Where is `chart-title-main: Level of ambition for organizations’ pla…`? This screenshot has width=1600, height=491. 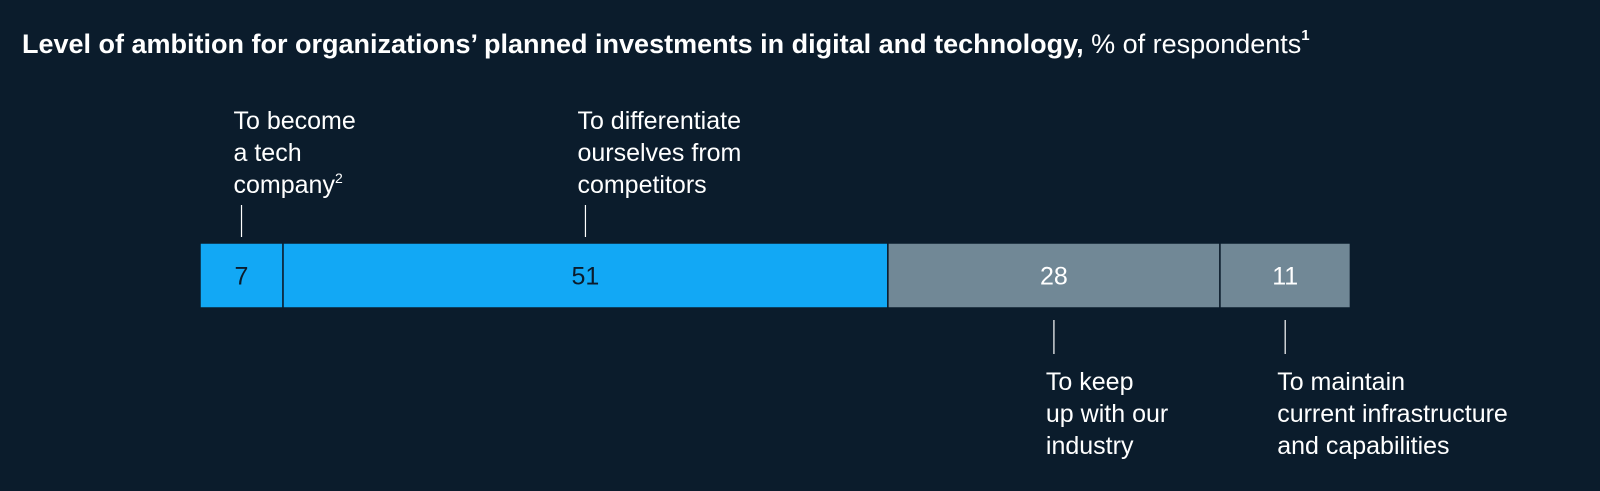 chart-title-main: Level of ambition for organizations’ pla… is located at coordinates (553, 44).